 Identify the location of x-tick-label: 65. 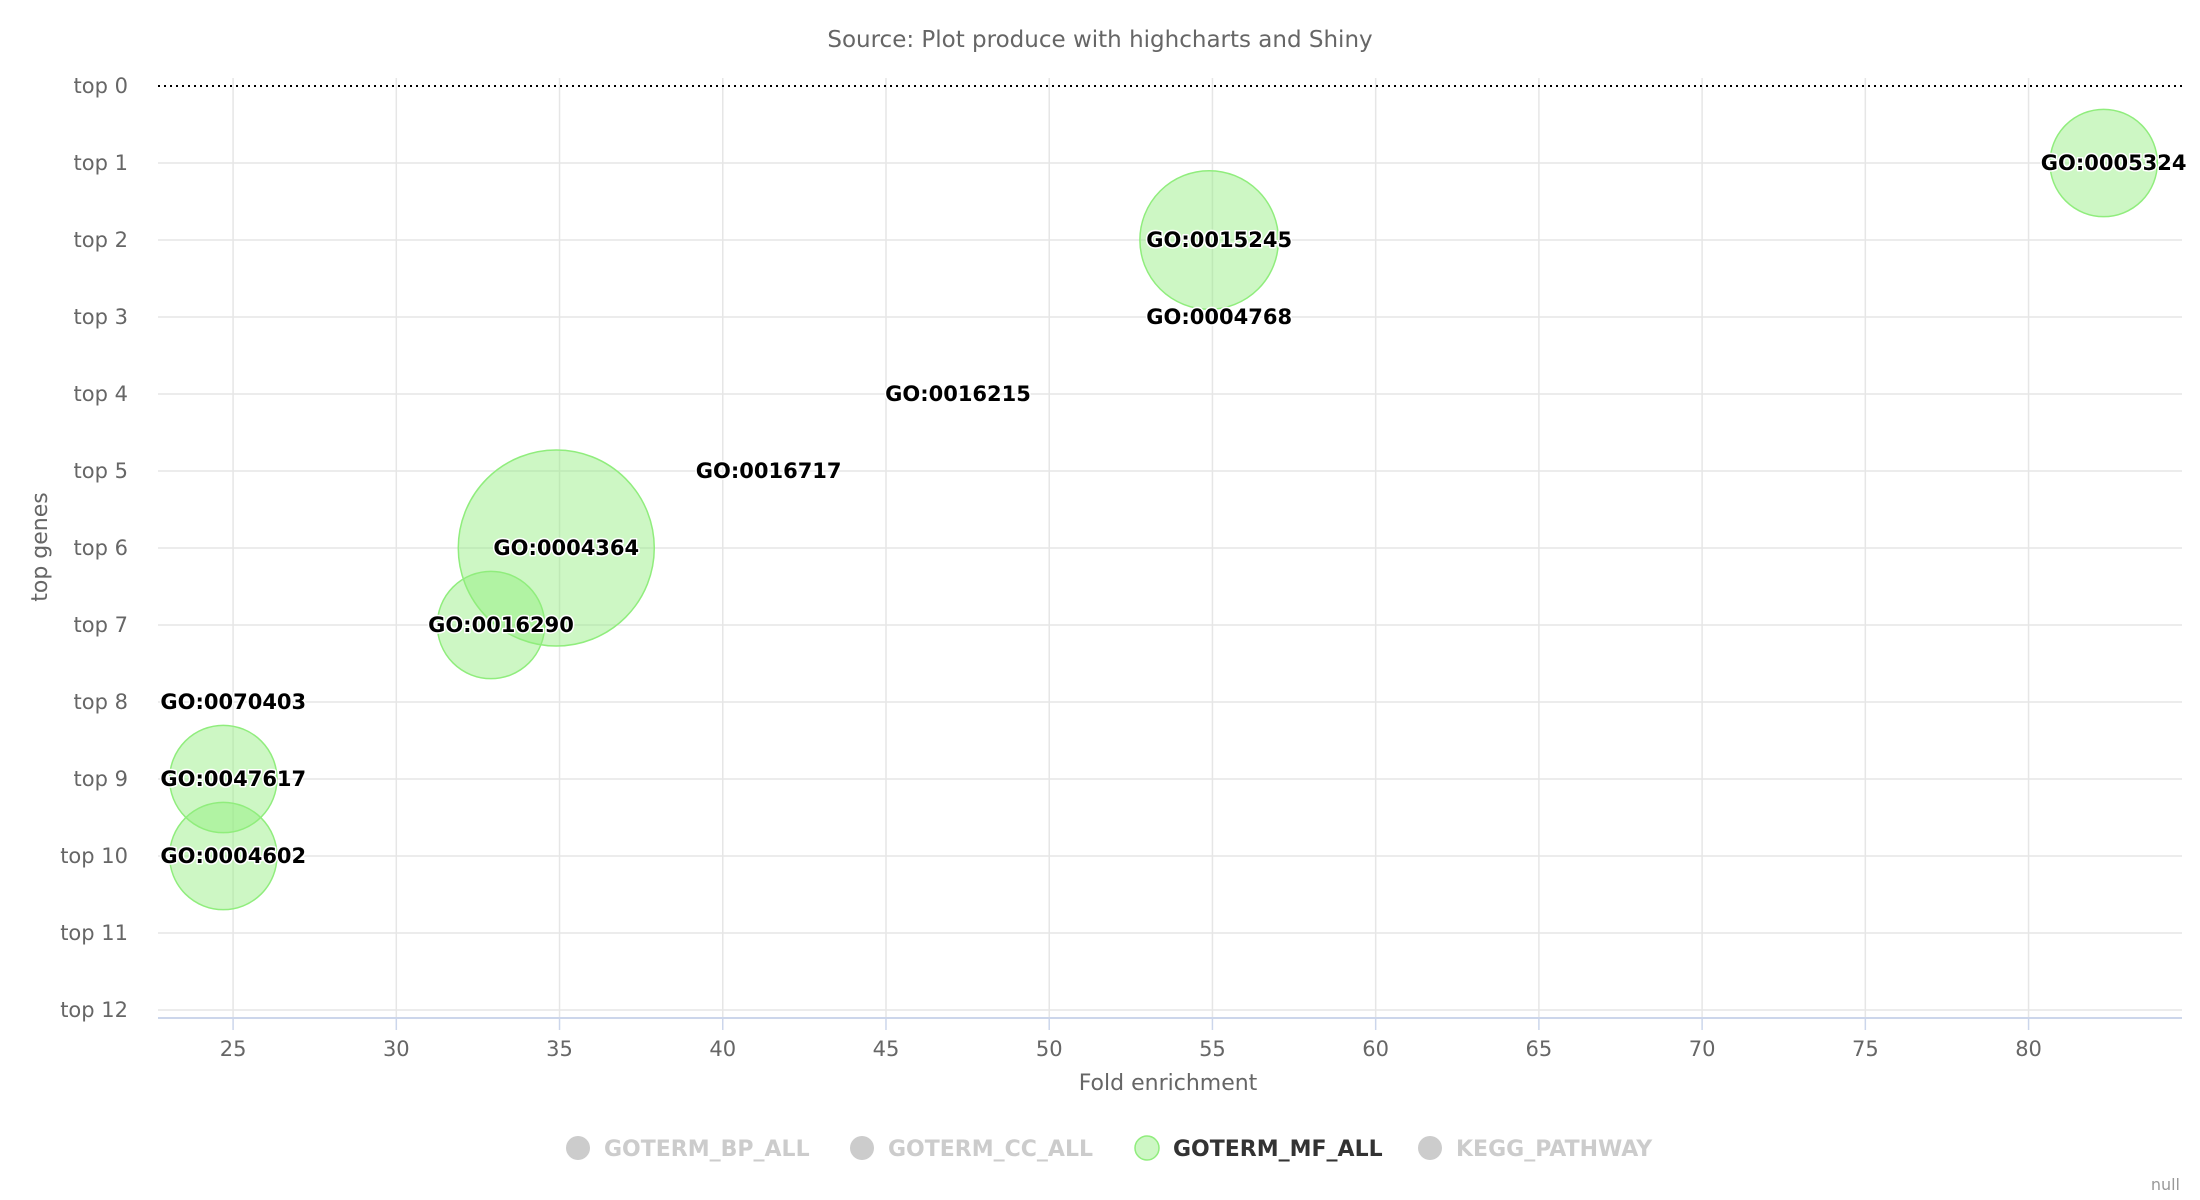
(1539, 1049).